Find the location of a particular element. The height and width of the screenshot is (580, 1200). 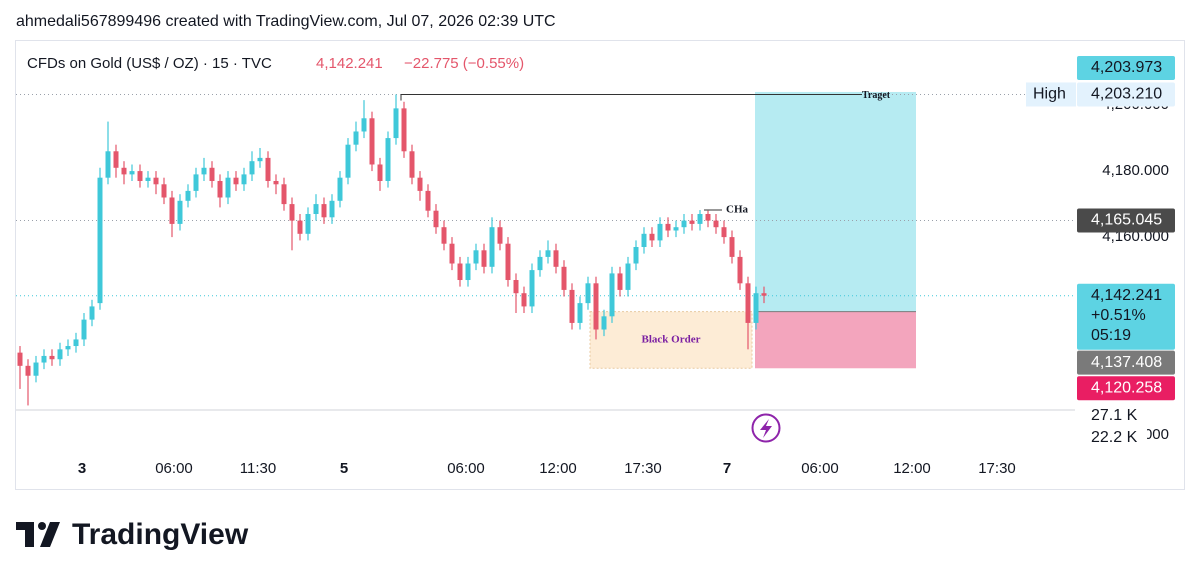

badge-name-bg is located at coordinates (1051, 94).